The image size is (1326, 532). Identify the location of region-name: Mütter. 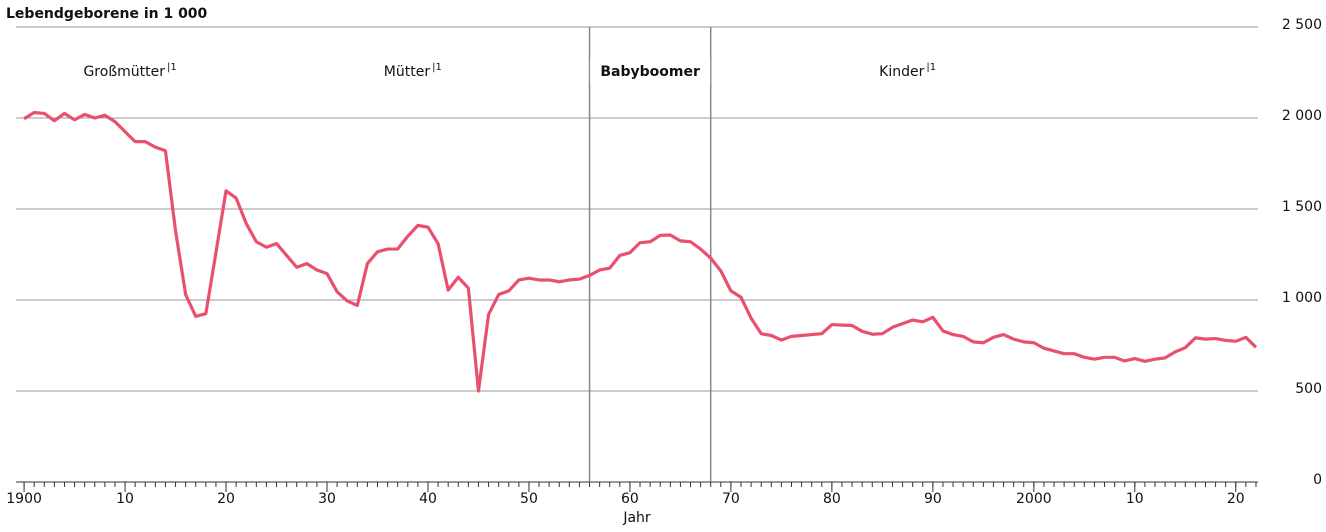
(407, 72).